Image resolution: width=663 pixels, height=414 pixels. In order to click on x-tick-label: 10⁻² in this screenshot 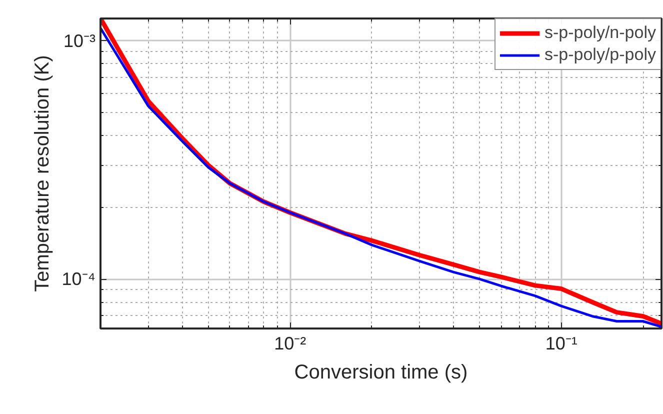, I will do `click(290, 344)`.